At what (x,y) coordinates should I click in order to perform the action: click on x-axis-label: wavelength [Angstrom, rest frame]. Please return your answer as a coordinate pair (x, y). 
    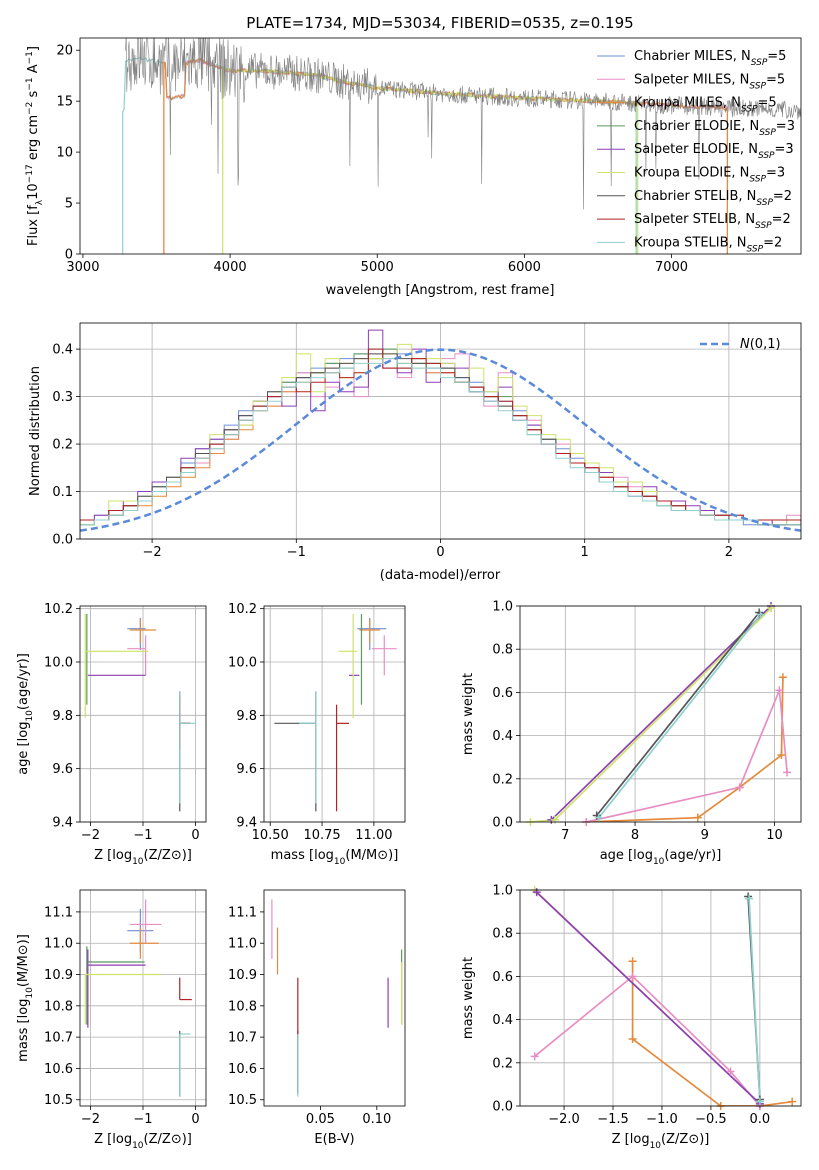
    Looking at the image, I should click on (440, 290).